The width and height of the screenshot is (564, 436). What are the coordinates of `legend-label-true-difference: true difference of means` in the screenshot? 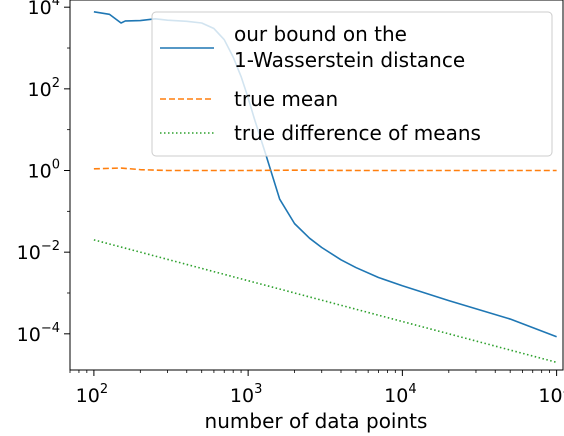 It's located at (357, 133).